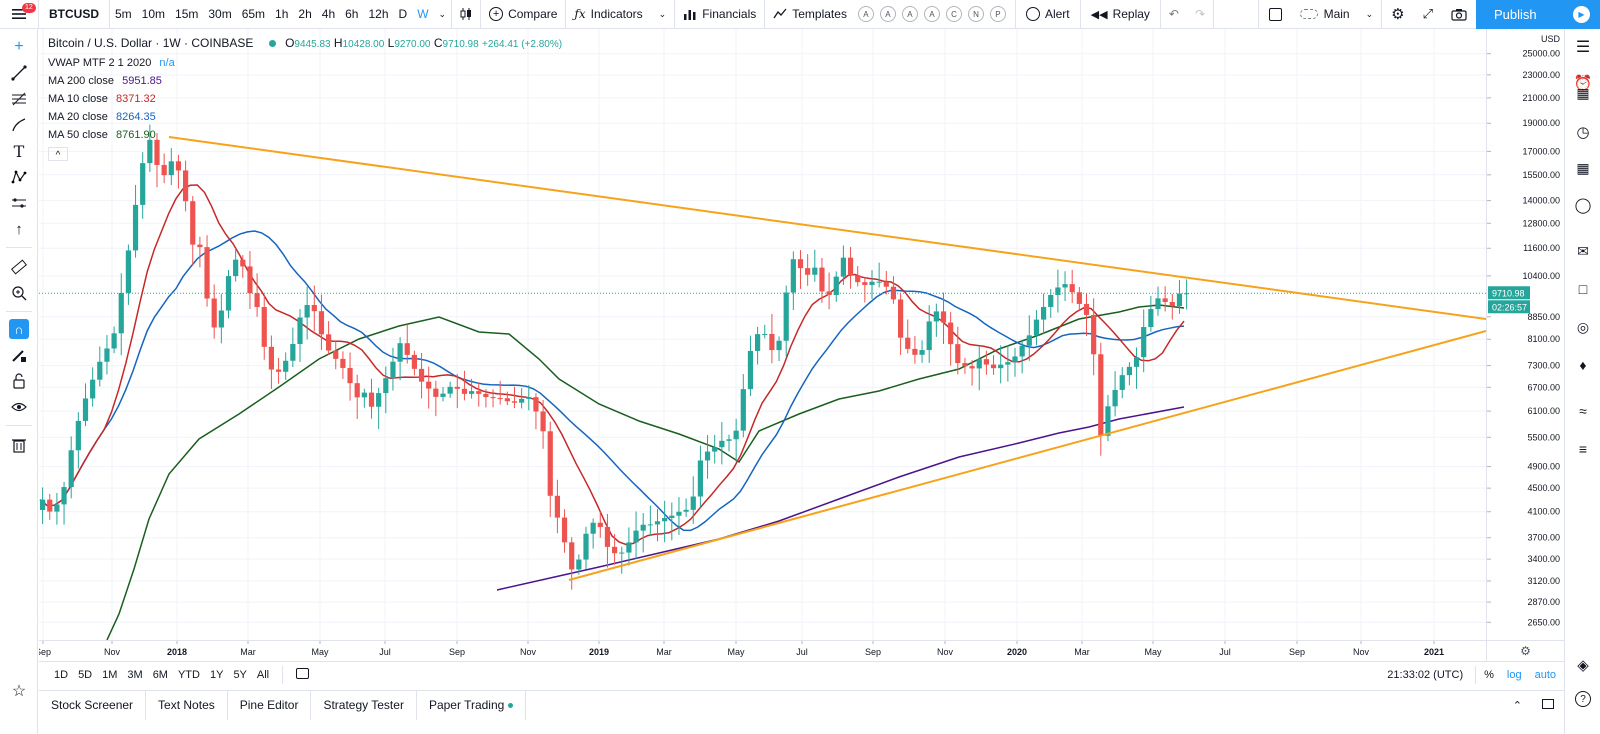 This screenshot has width=1600, height=734. Describe the element at coordinates (1425, 674) in the screenshot. I see `utc-clock: 21:33:02 (UTC)` at that location.